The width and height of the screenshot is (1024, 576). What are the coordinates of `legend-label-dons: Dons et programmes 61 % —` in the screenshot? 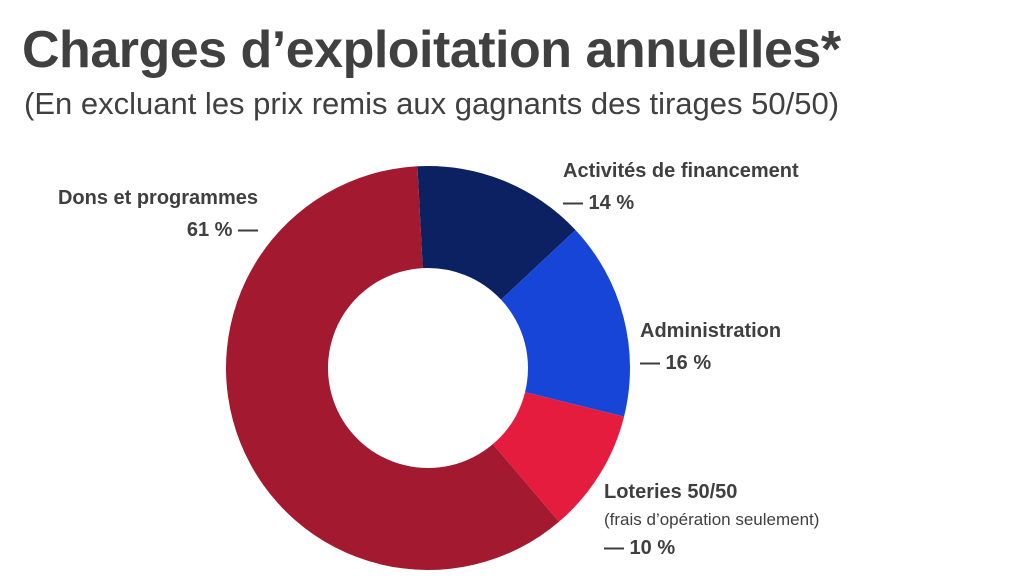 It's located at (158, 214).